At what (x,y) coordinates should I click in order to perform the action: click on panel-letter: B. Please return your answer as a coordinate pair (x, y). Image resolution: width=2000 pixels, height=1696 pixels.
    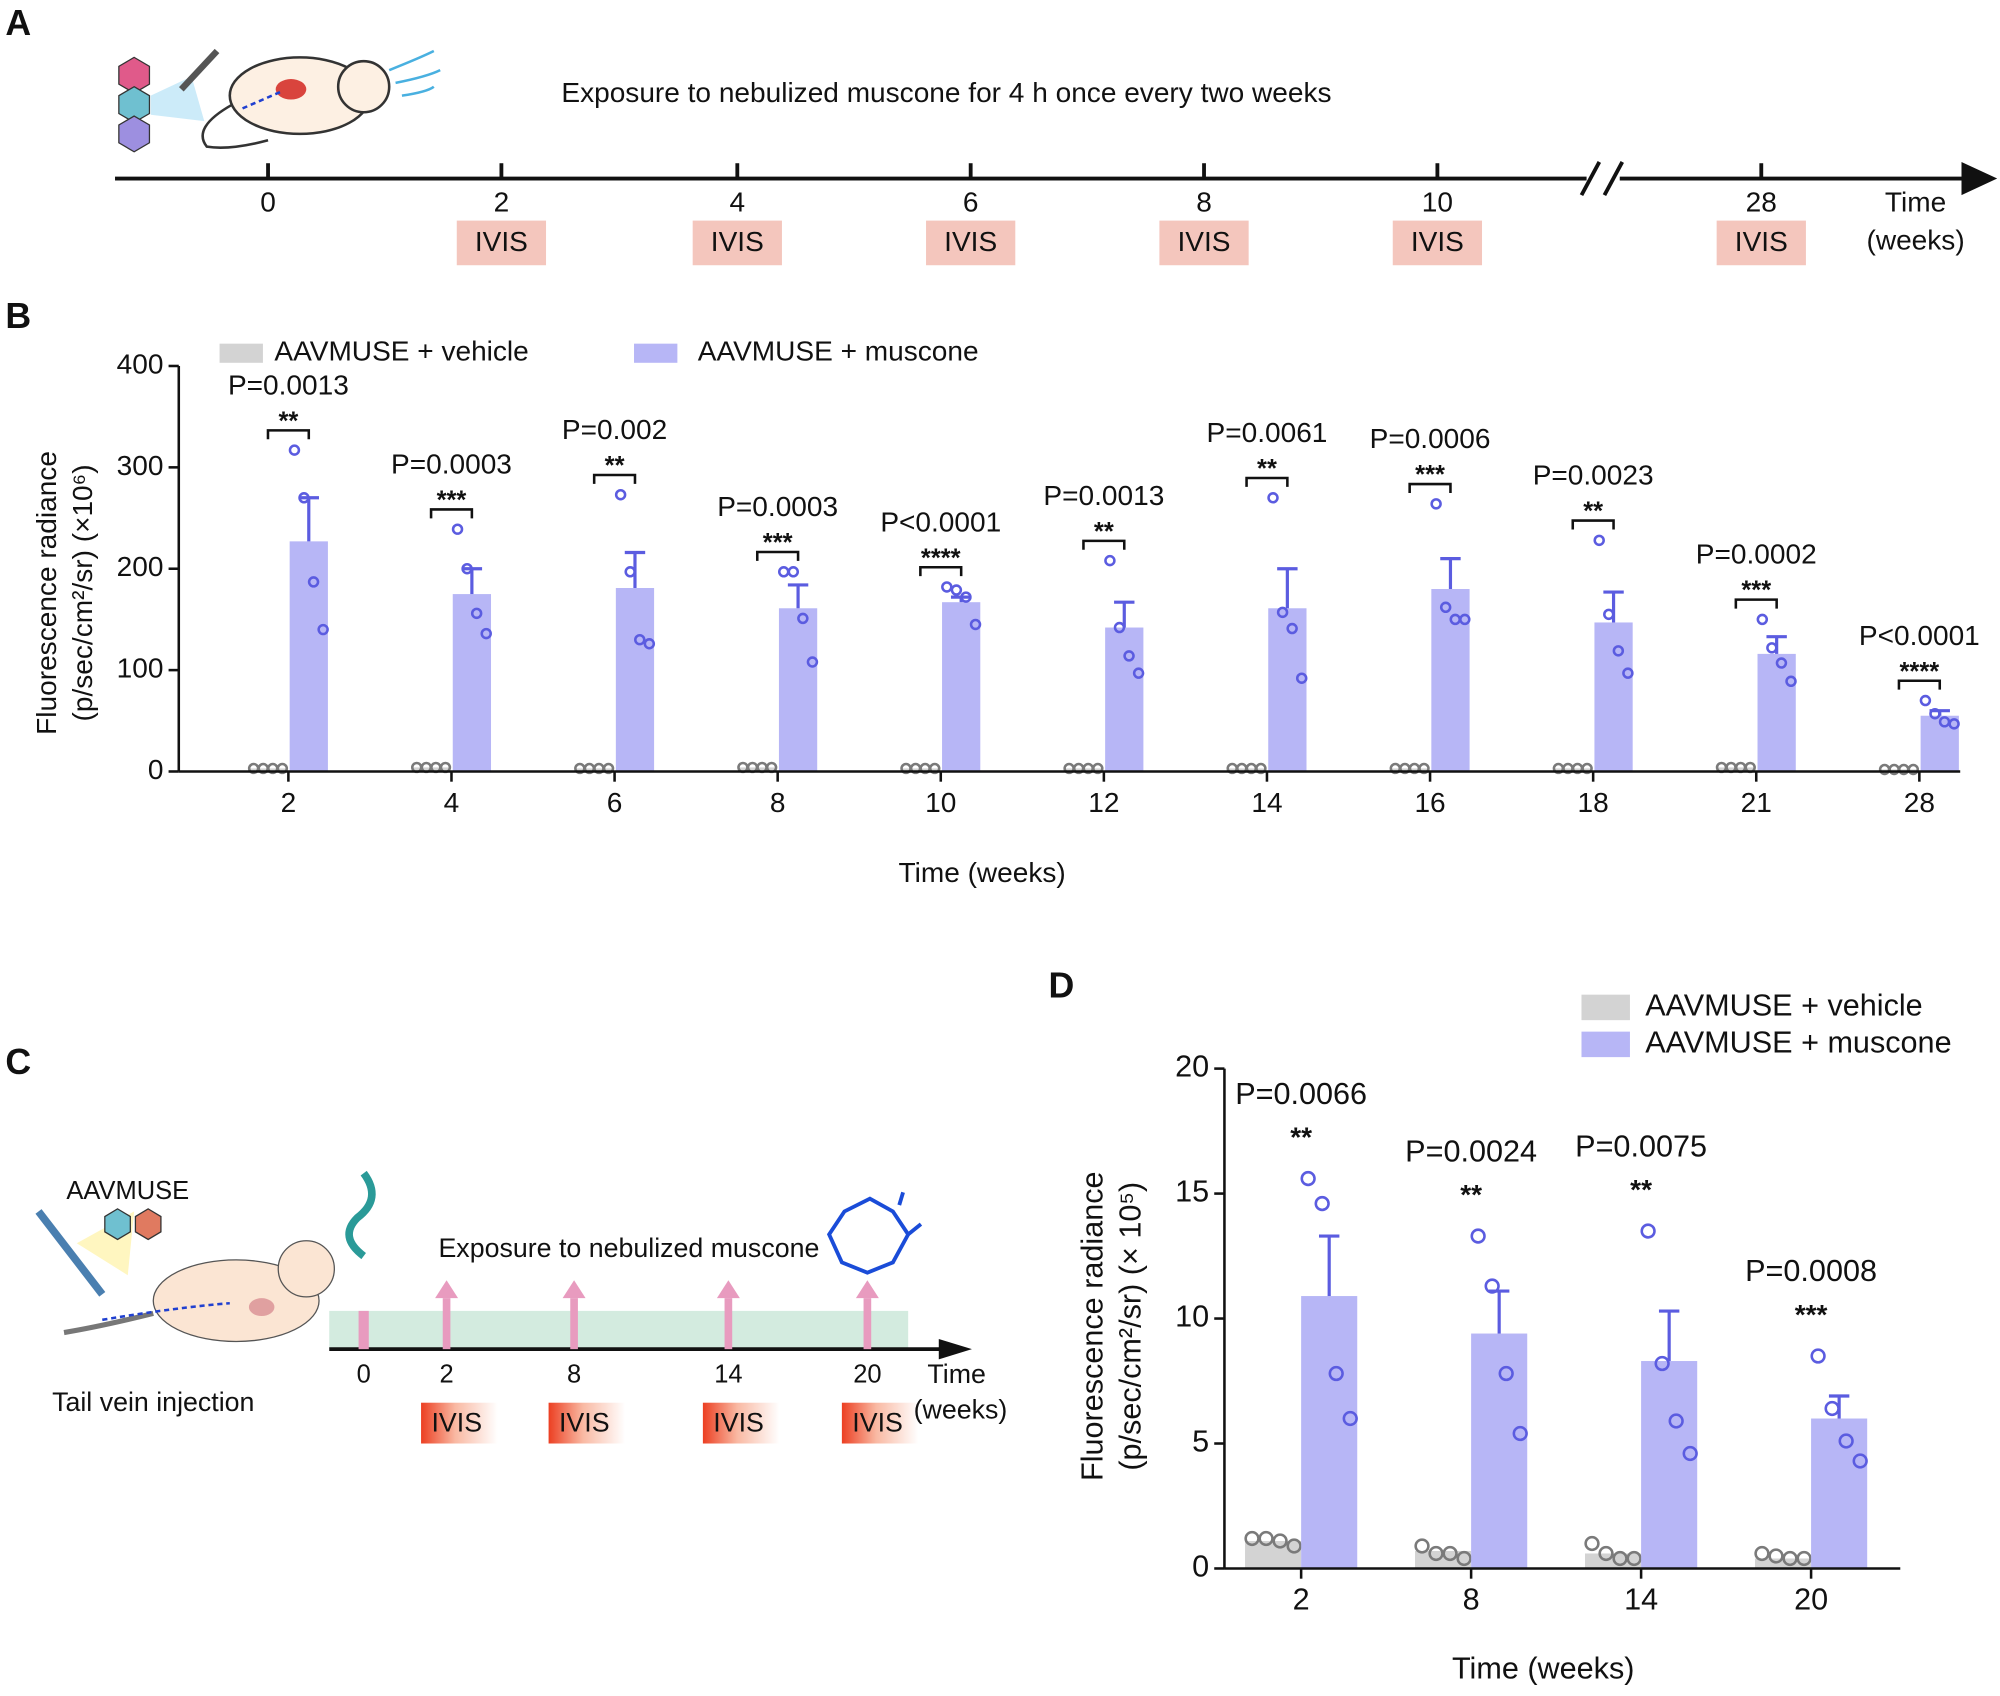
    Looking at the image, I should click on (18, 316).